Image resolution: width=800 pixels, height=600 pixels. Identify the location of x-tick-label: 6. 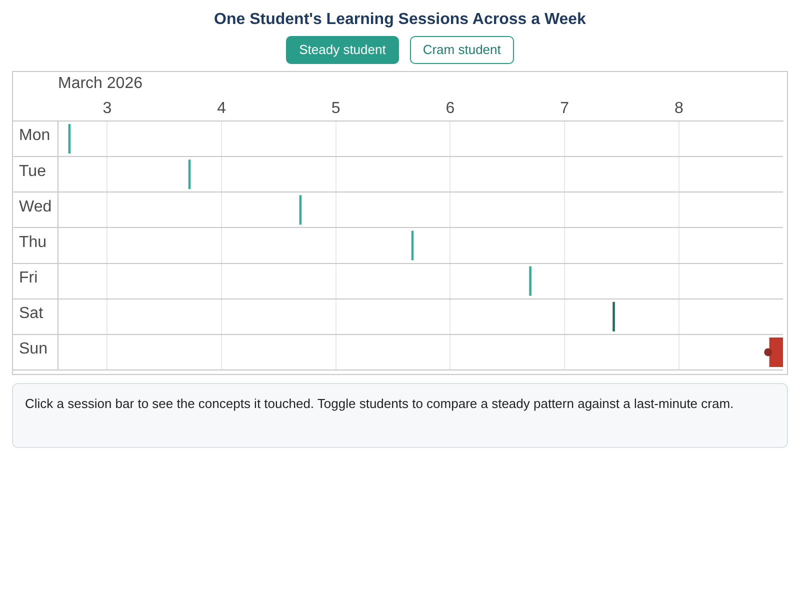
(450, 108).